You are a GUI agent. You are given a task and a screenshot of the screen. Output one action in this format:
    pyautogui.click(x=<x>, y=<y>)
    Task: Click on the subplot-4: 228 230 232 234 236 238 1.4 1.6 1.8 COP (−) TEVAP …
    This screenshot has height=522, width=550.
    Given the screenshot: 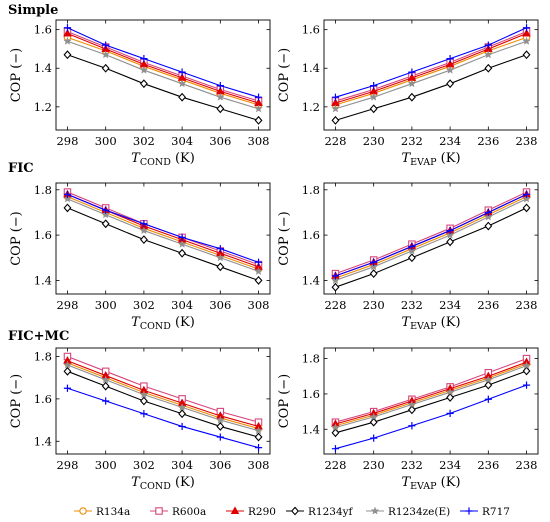 What is the action you would take?
    pyautogui.click(x=408, y=257)
    